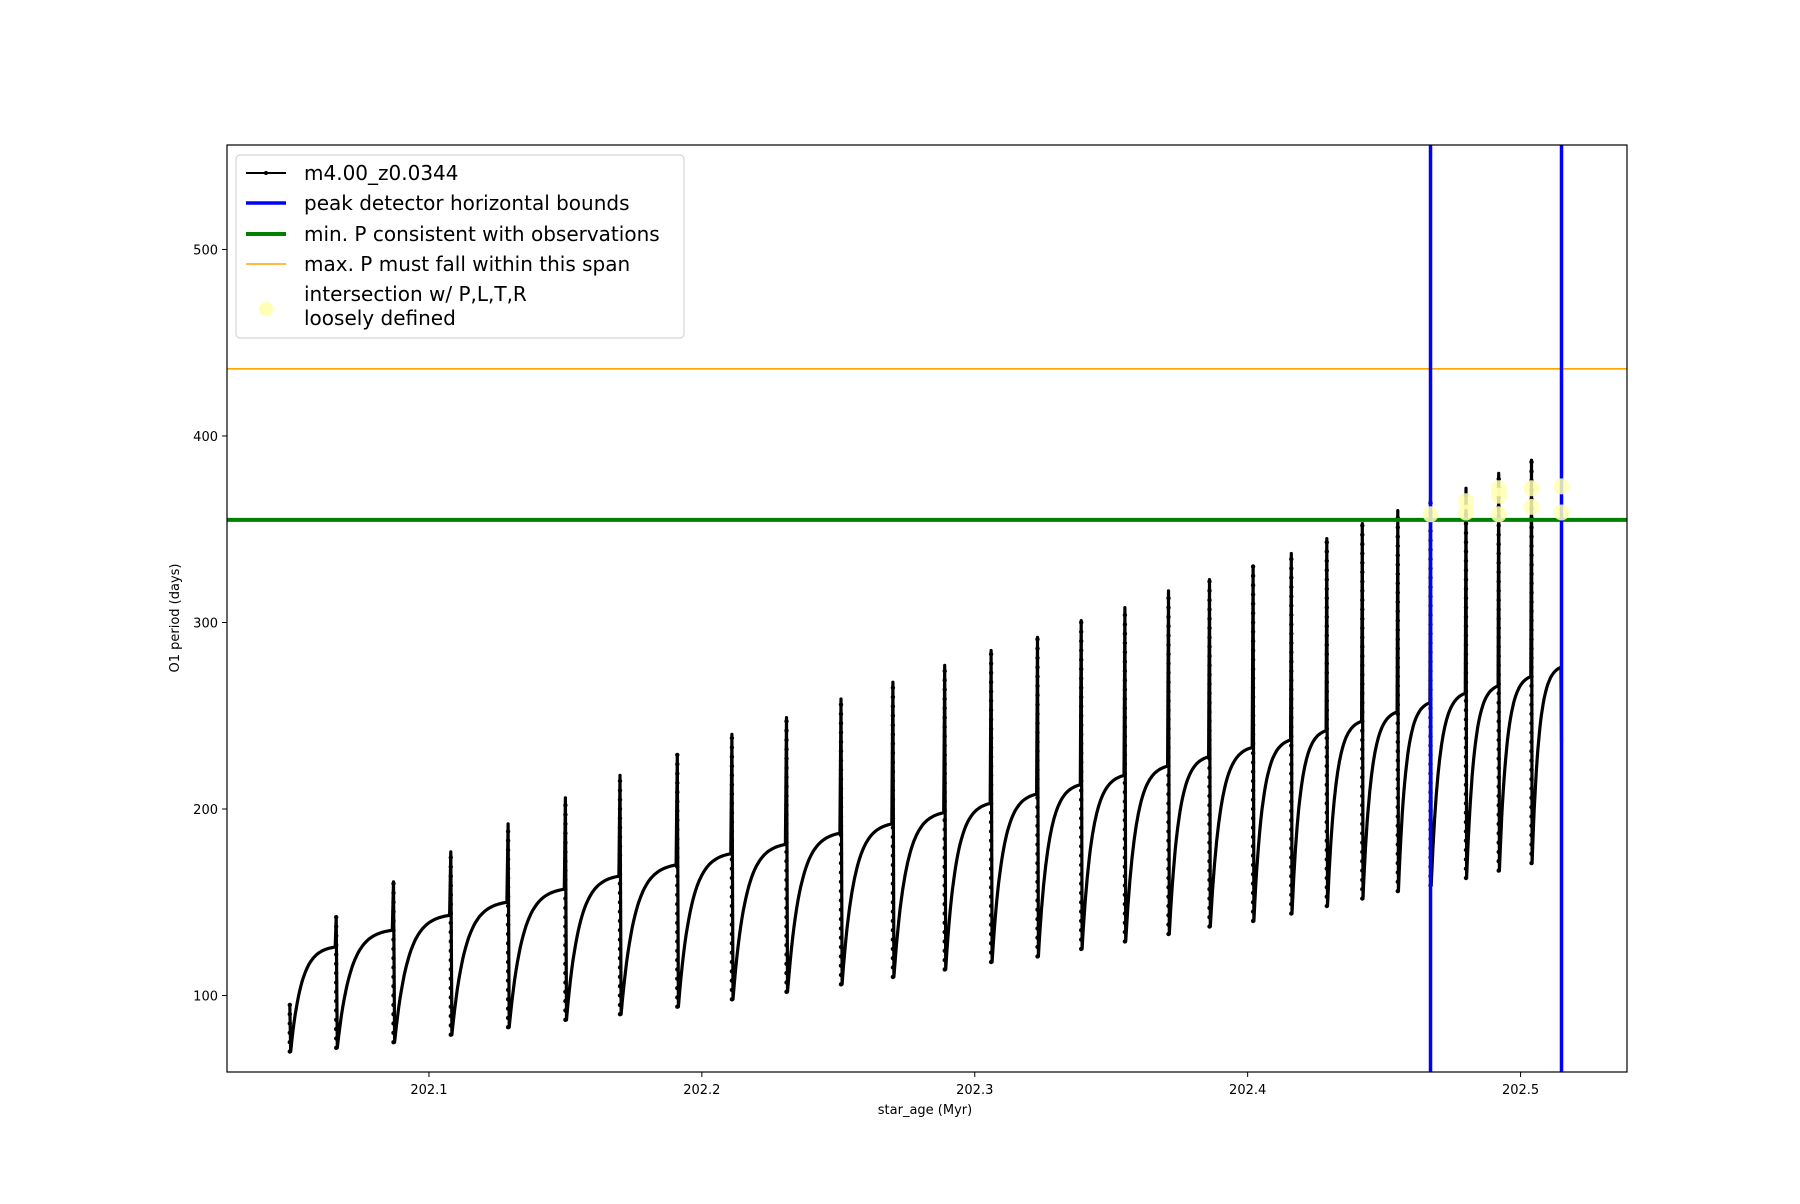 Image resolution: width=1800 pixels, height=1204 pixels. Describe the element at coordinates (175, 617) in the screenshot. I see `y-axis-label: O1 period (days)` at that location.